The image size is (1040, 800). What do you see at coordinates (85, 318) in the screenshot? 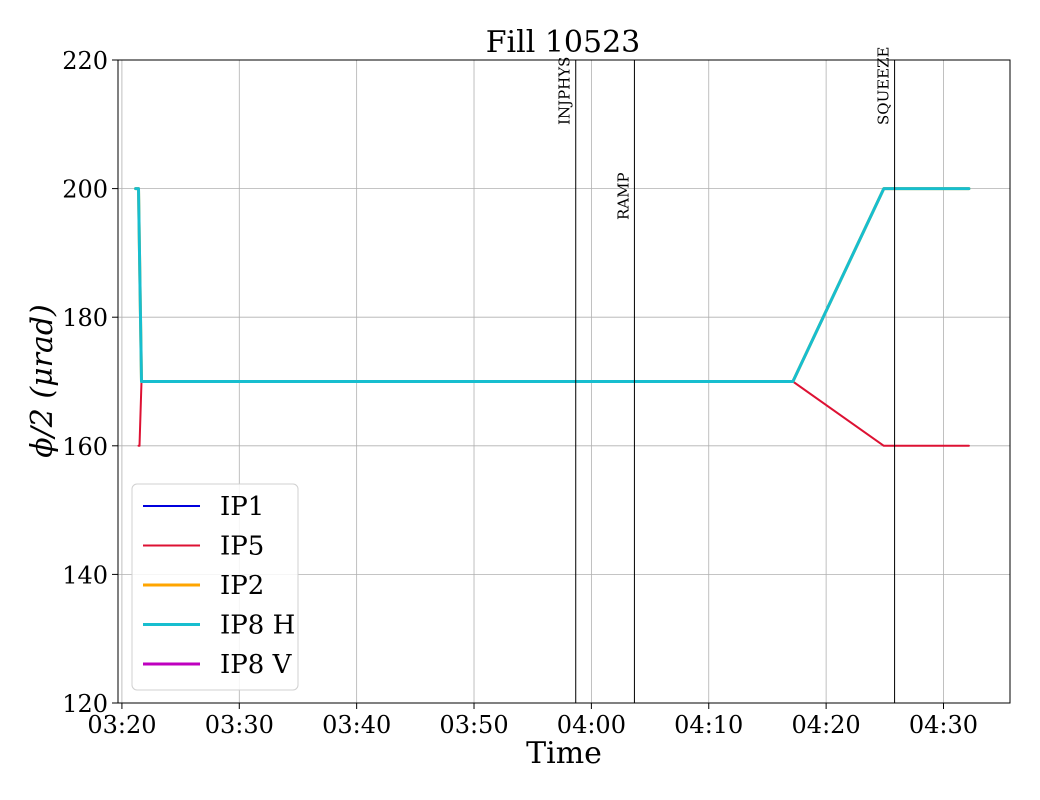
I see `y-tick-label: 180` at bounding box center [85, 318].